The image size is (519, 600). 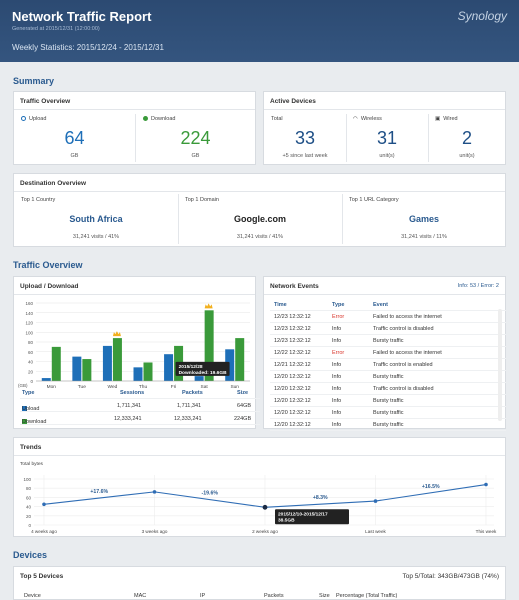 What do you see at coordinates (48, 265) in the screenshot?
I see `traffic-section-title: Traffic Overview` at bounding box center [48, 265].